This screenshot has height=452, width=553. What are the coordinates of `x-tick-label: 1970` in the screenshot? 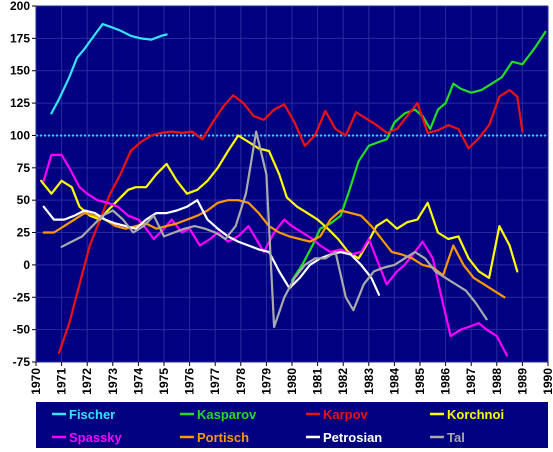 It's located at (36, 381).